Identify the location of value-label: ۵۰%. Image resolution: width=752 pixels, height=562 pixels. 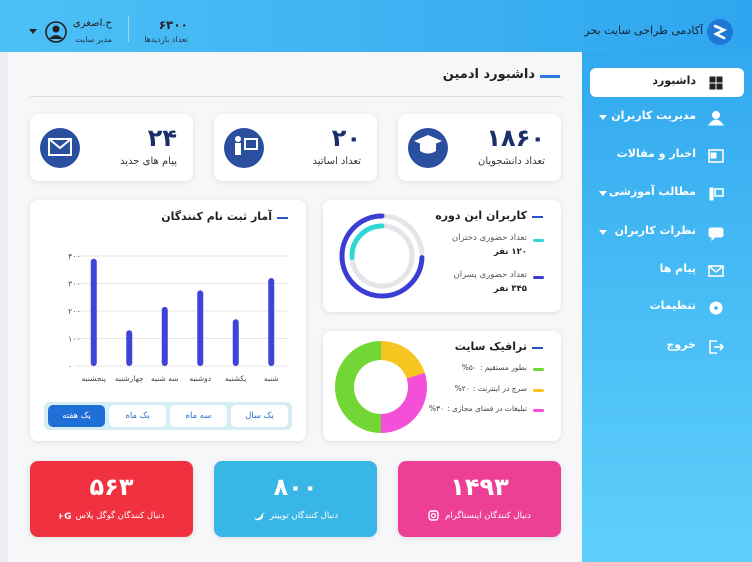
(469, 367).